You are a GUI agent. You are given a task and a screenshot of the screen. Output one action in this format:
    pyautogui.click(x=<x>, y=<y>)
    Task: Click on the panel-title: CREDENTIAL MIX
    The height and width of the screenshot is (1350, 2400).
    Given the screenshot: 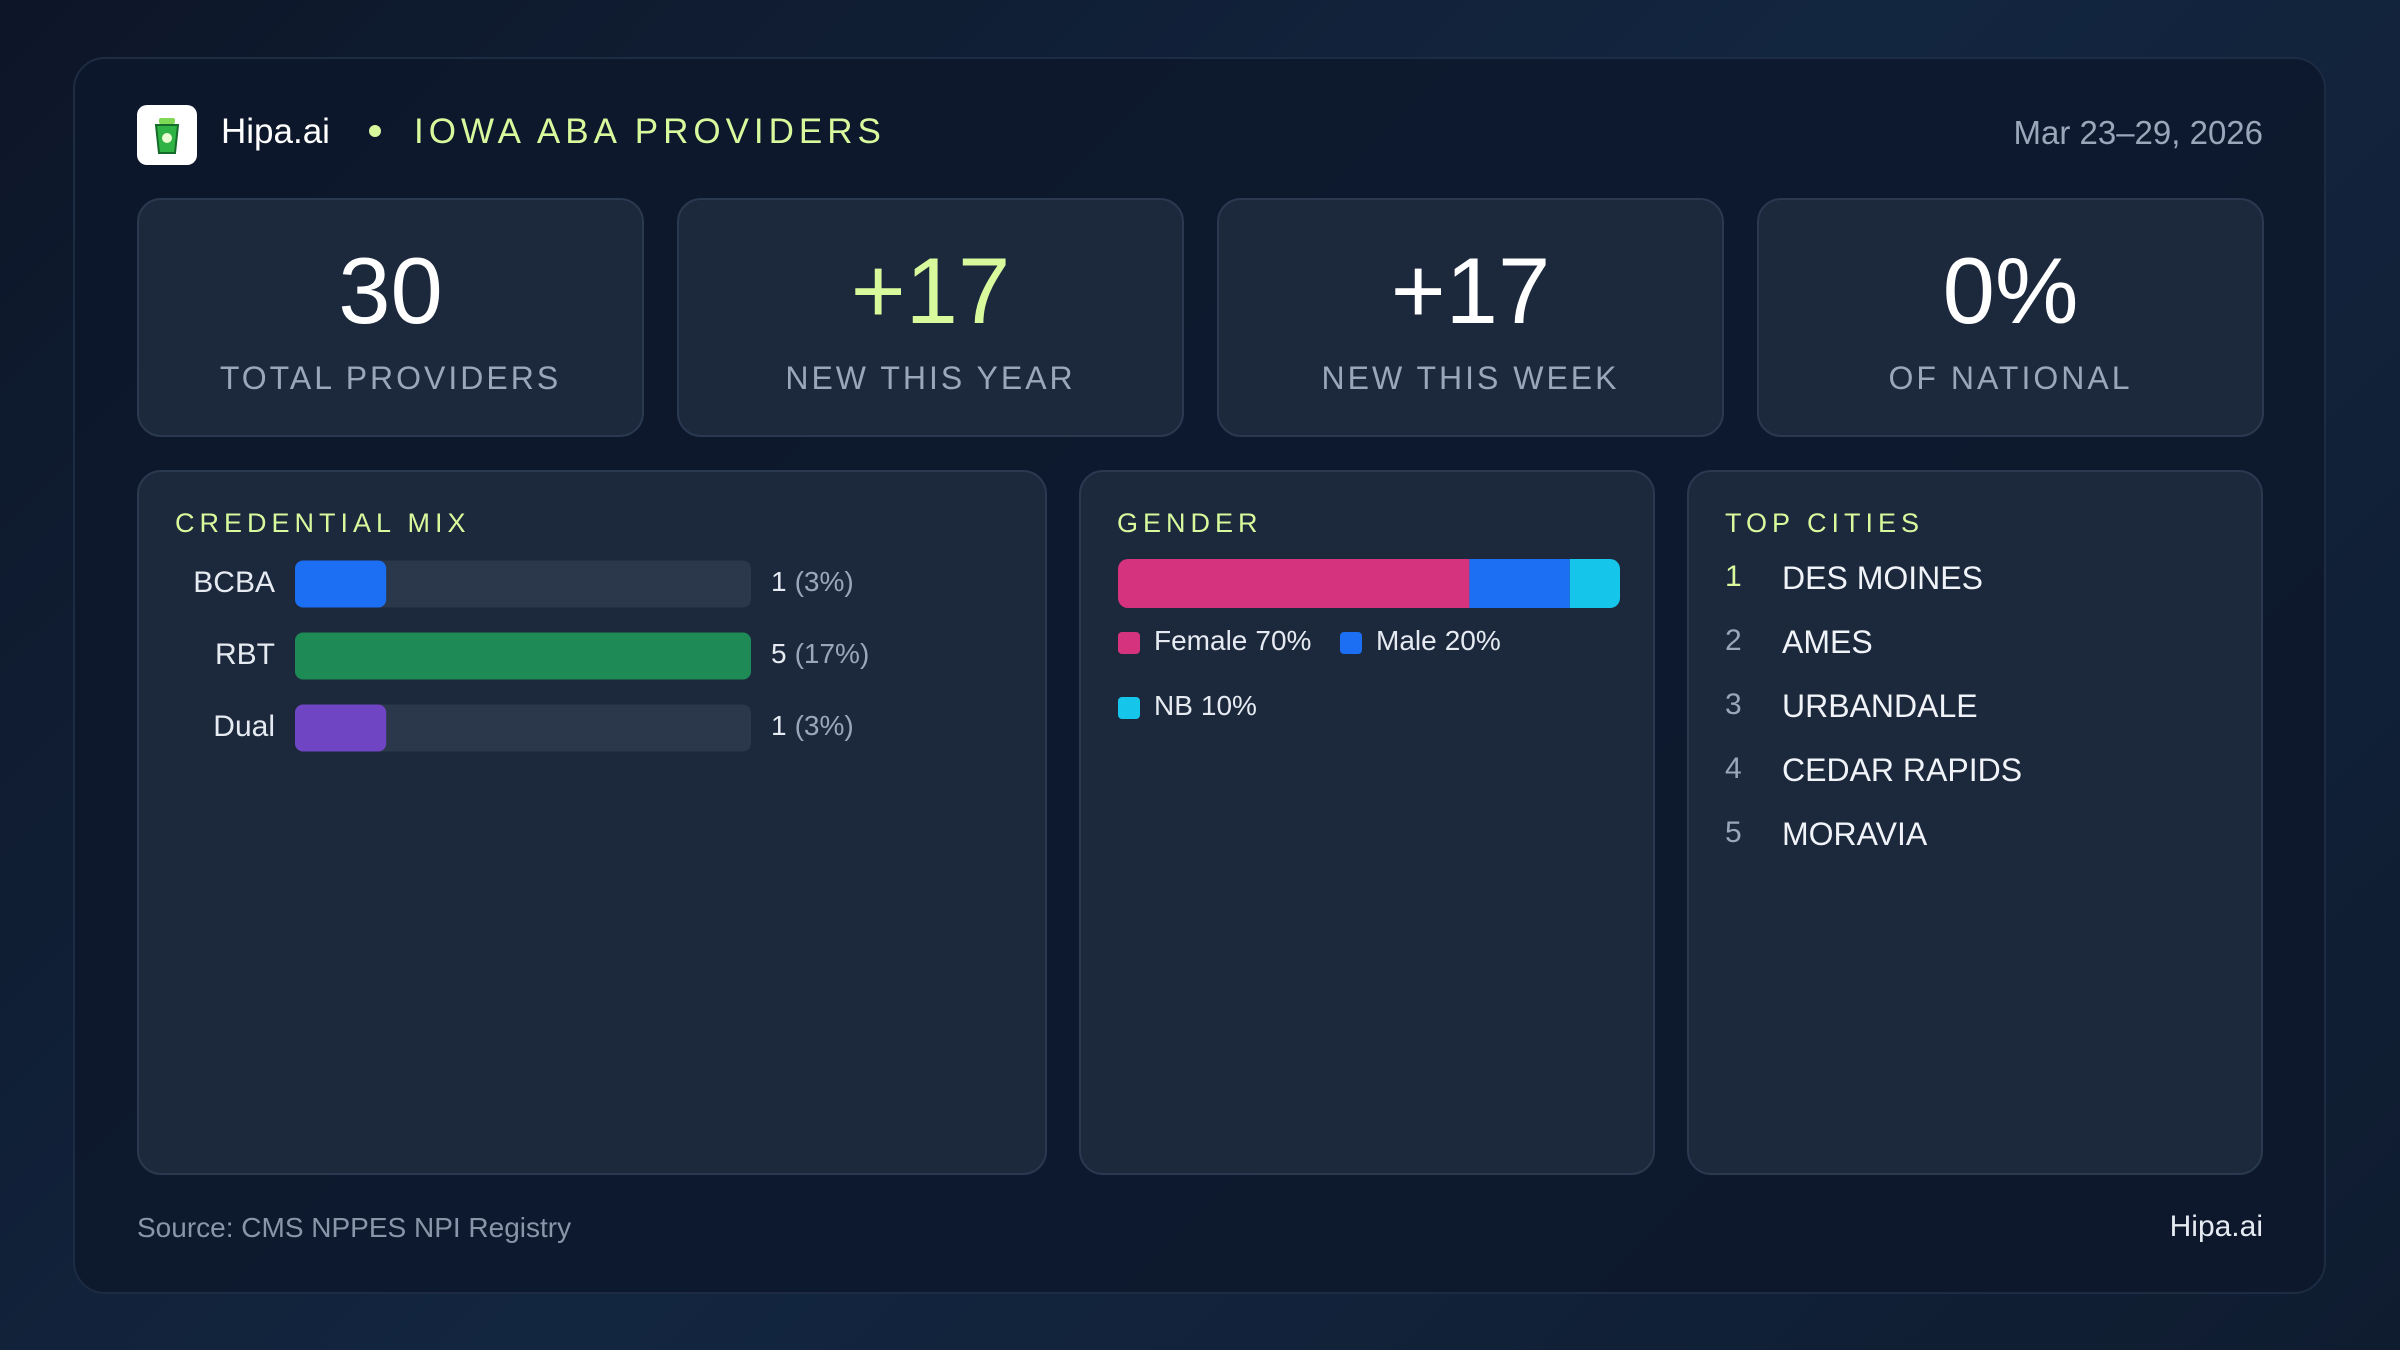 What is the action you would take?
    pyautogui.click(x=323, y=523)
    